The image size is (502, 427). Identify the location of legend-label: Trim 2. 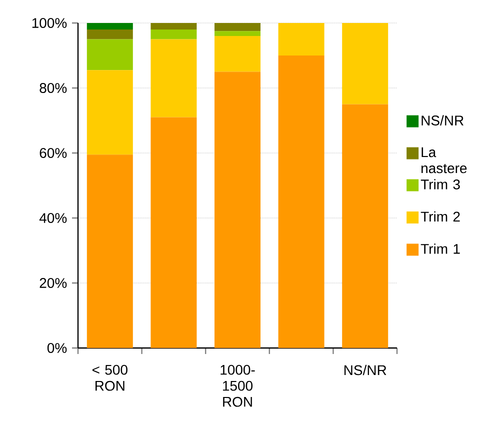
(440, 216).